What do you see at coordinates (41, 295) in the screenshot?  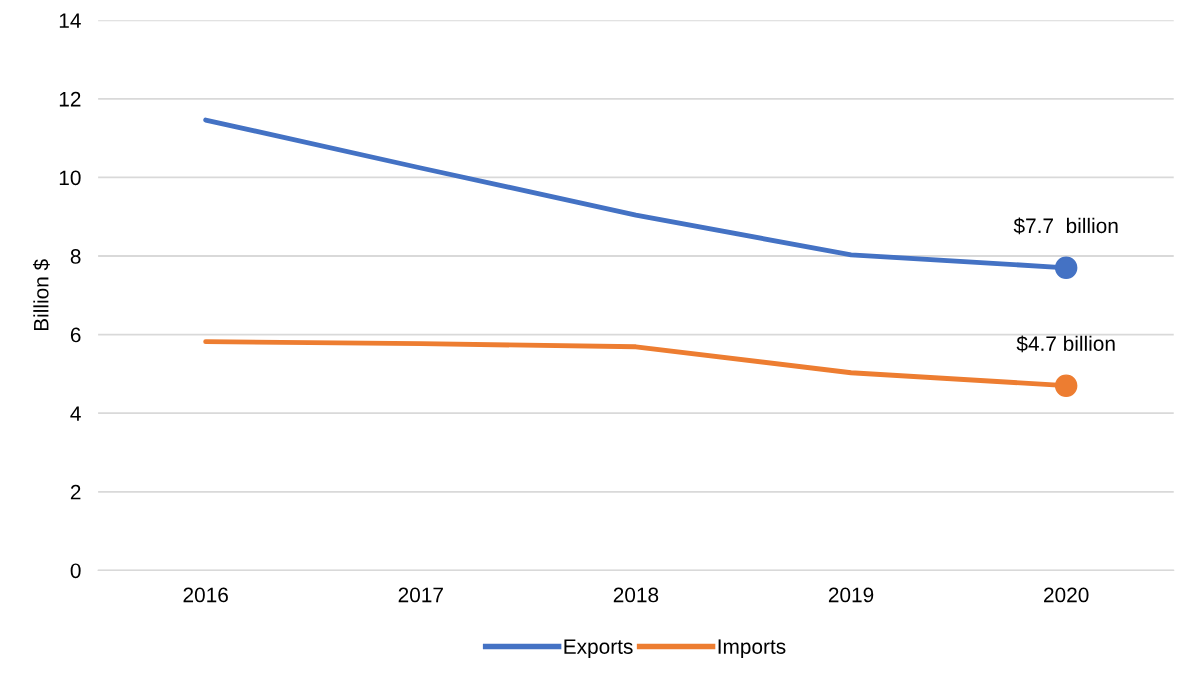 I see `y-axis-title: Billion $` at bounding box center [41, 295].